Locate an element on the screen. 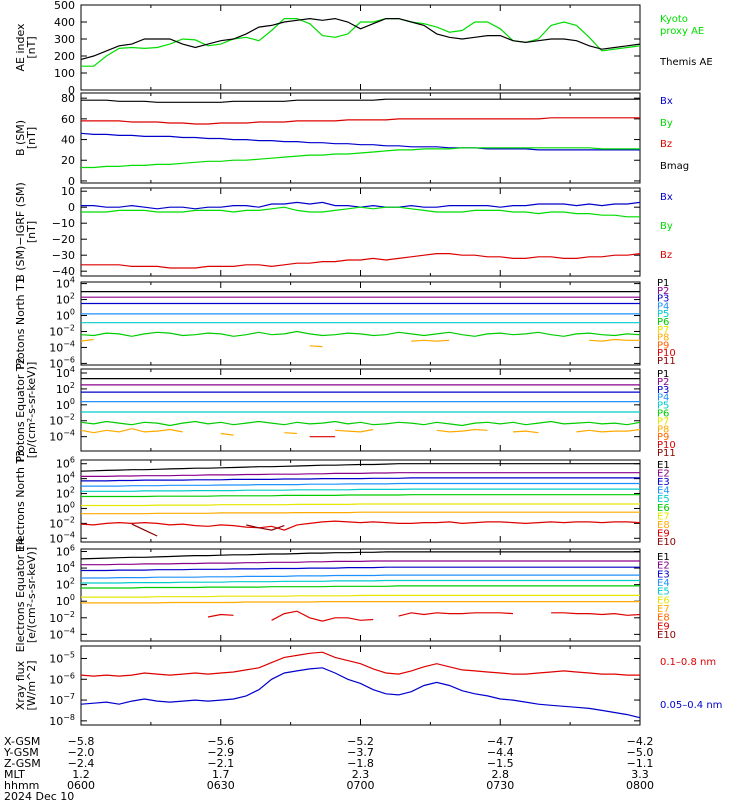  y-axis-label: Electrons North T3 is located at coordinates (20, 501).